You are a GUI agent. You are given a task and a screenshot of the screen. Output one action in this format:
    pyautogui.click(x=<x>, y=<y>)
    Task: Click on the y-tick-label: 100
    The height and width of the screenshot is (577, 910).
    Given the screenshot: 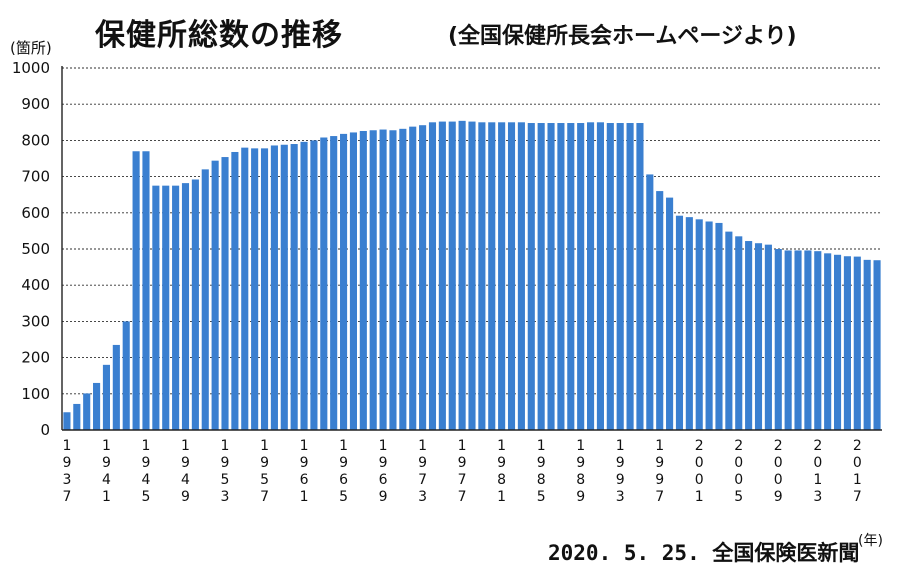 What is the action you would take?
    pyautogui.click(x=35, y=394)
    